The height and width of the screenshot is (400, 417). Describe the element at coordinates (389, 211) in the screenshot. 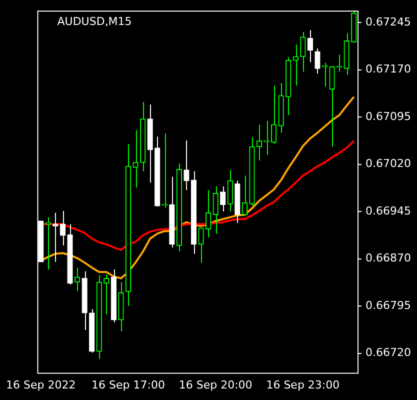

I see `y-tick-label: 0.66945` at that location.